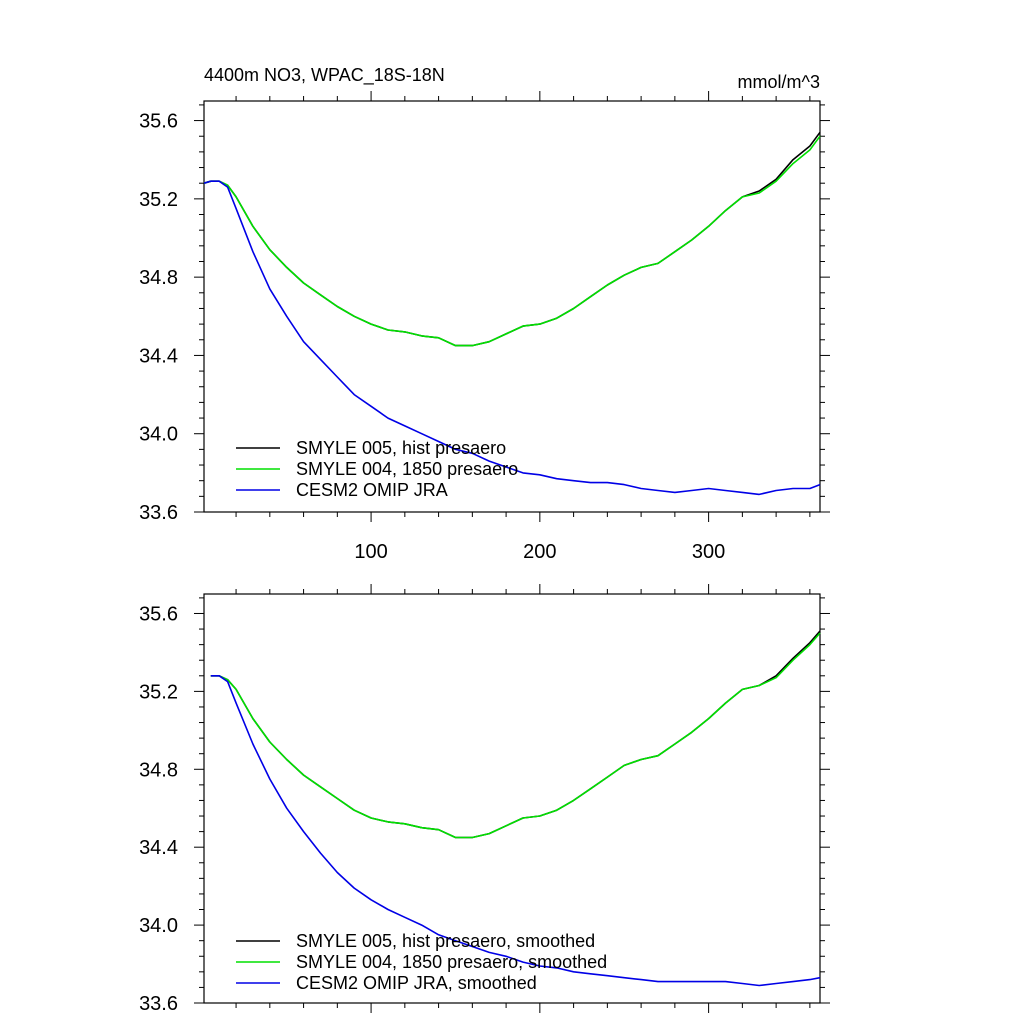  I want to click on legend-label: SMYLE 004, 1850 presaero, smoothed, so click(451, 962).